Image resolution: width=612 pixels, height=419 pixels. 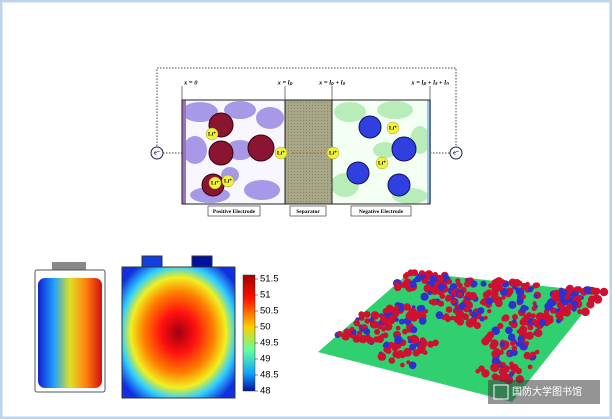 I want to click on watermark-bg, so click(x=544, y=392).